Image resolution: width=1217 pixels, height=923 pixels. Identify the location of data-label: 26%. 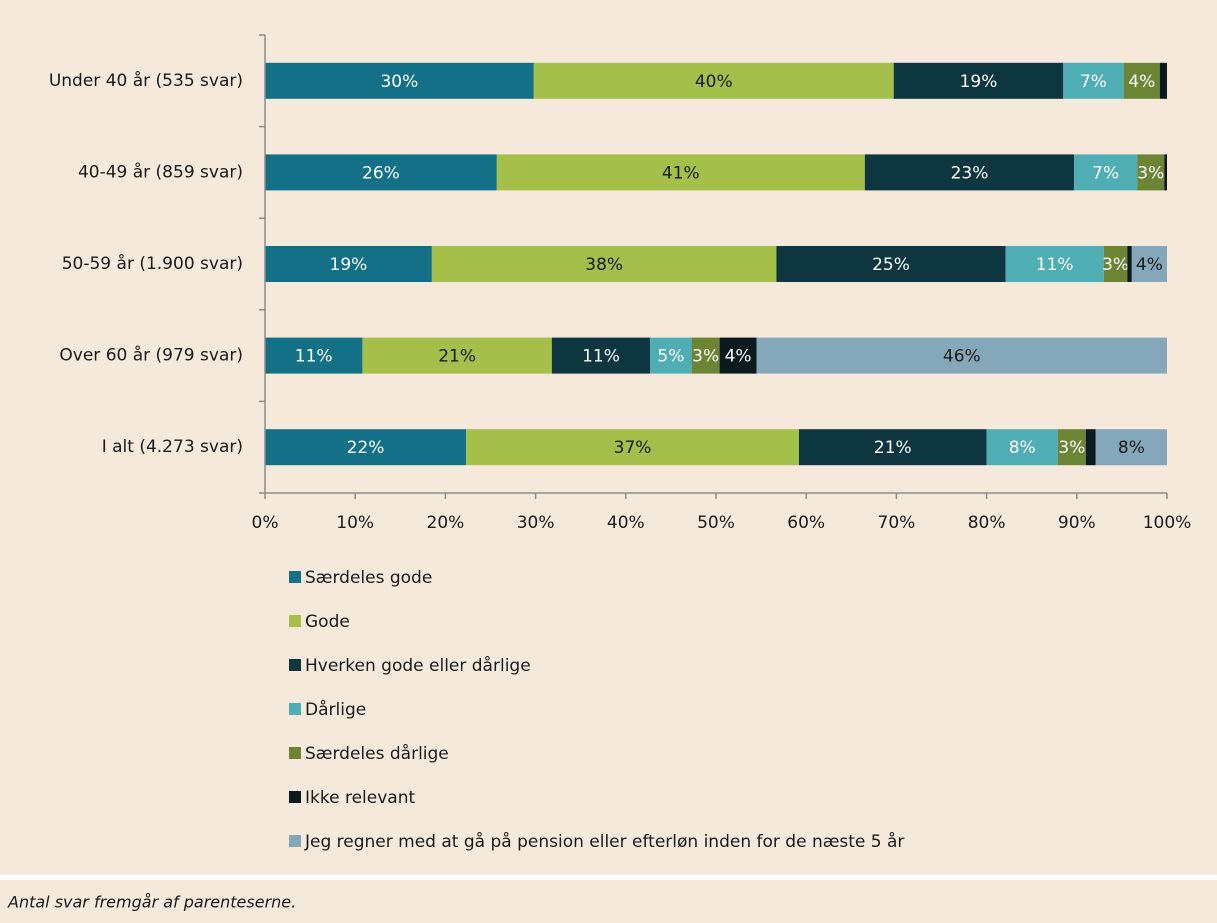
(381, 173).